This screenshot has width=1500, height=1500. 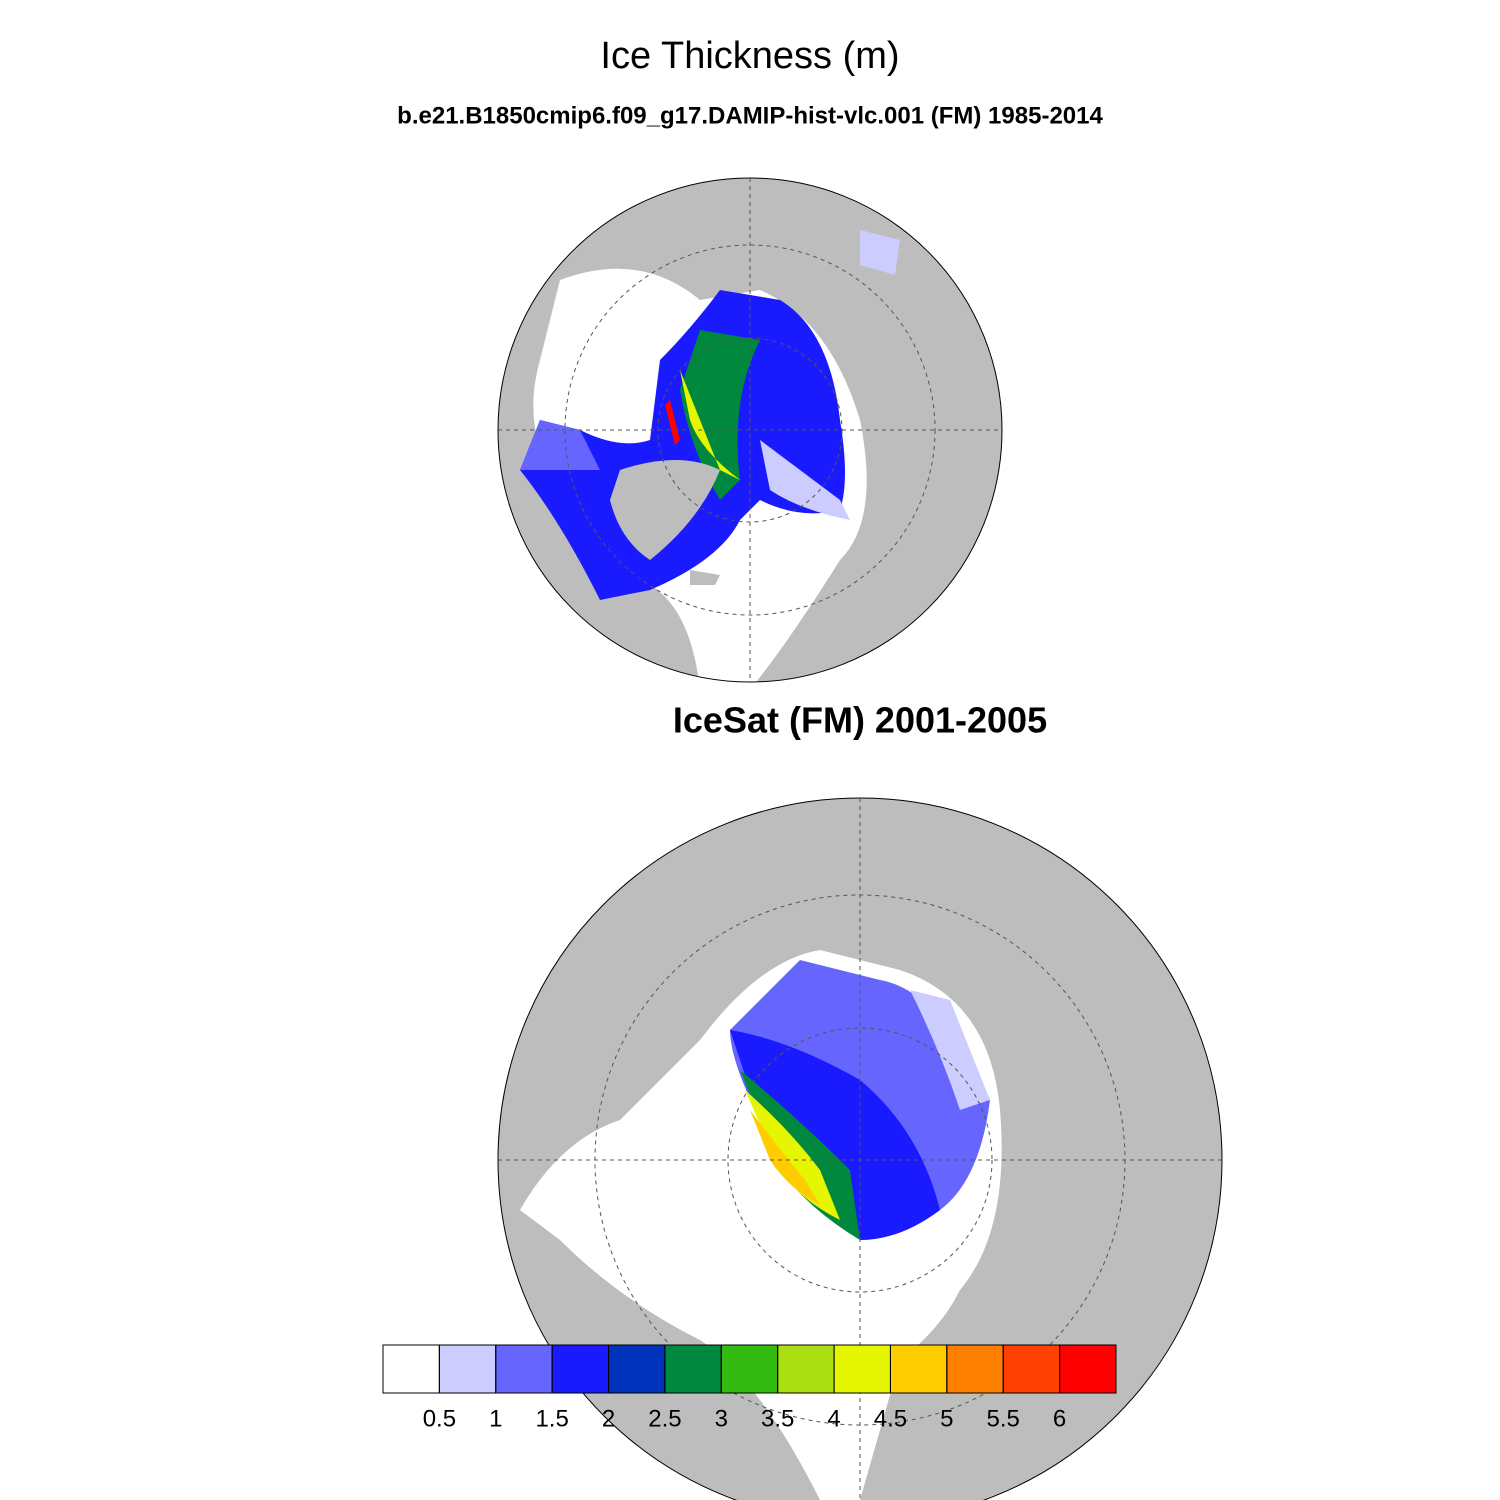 I want to click on colorbar-label: 1, so click(x=495, y=1418).